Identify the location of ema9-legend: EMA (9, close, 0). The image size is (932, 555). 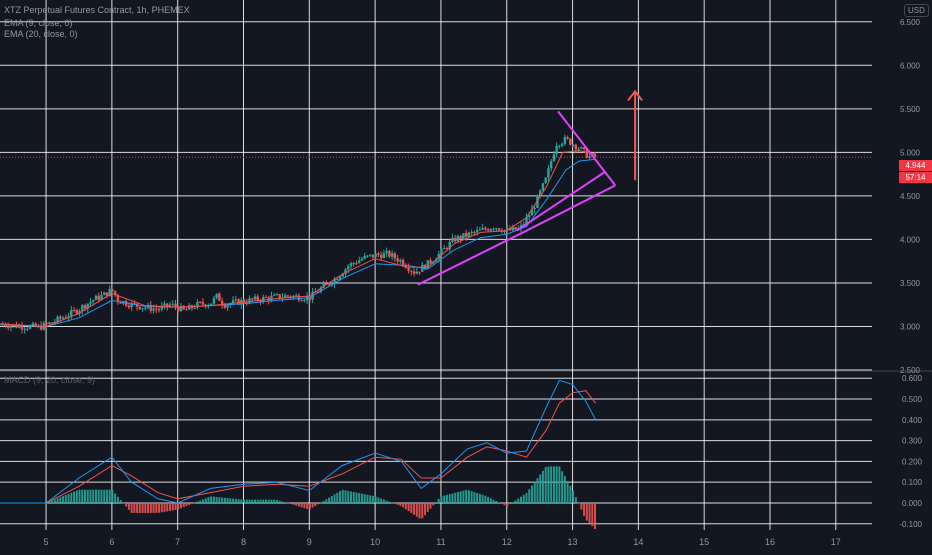
(38, 23).